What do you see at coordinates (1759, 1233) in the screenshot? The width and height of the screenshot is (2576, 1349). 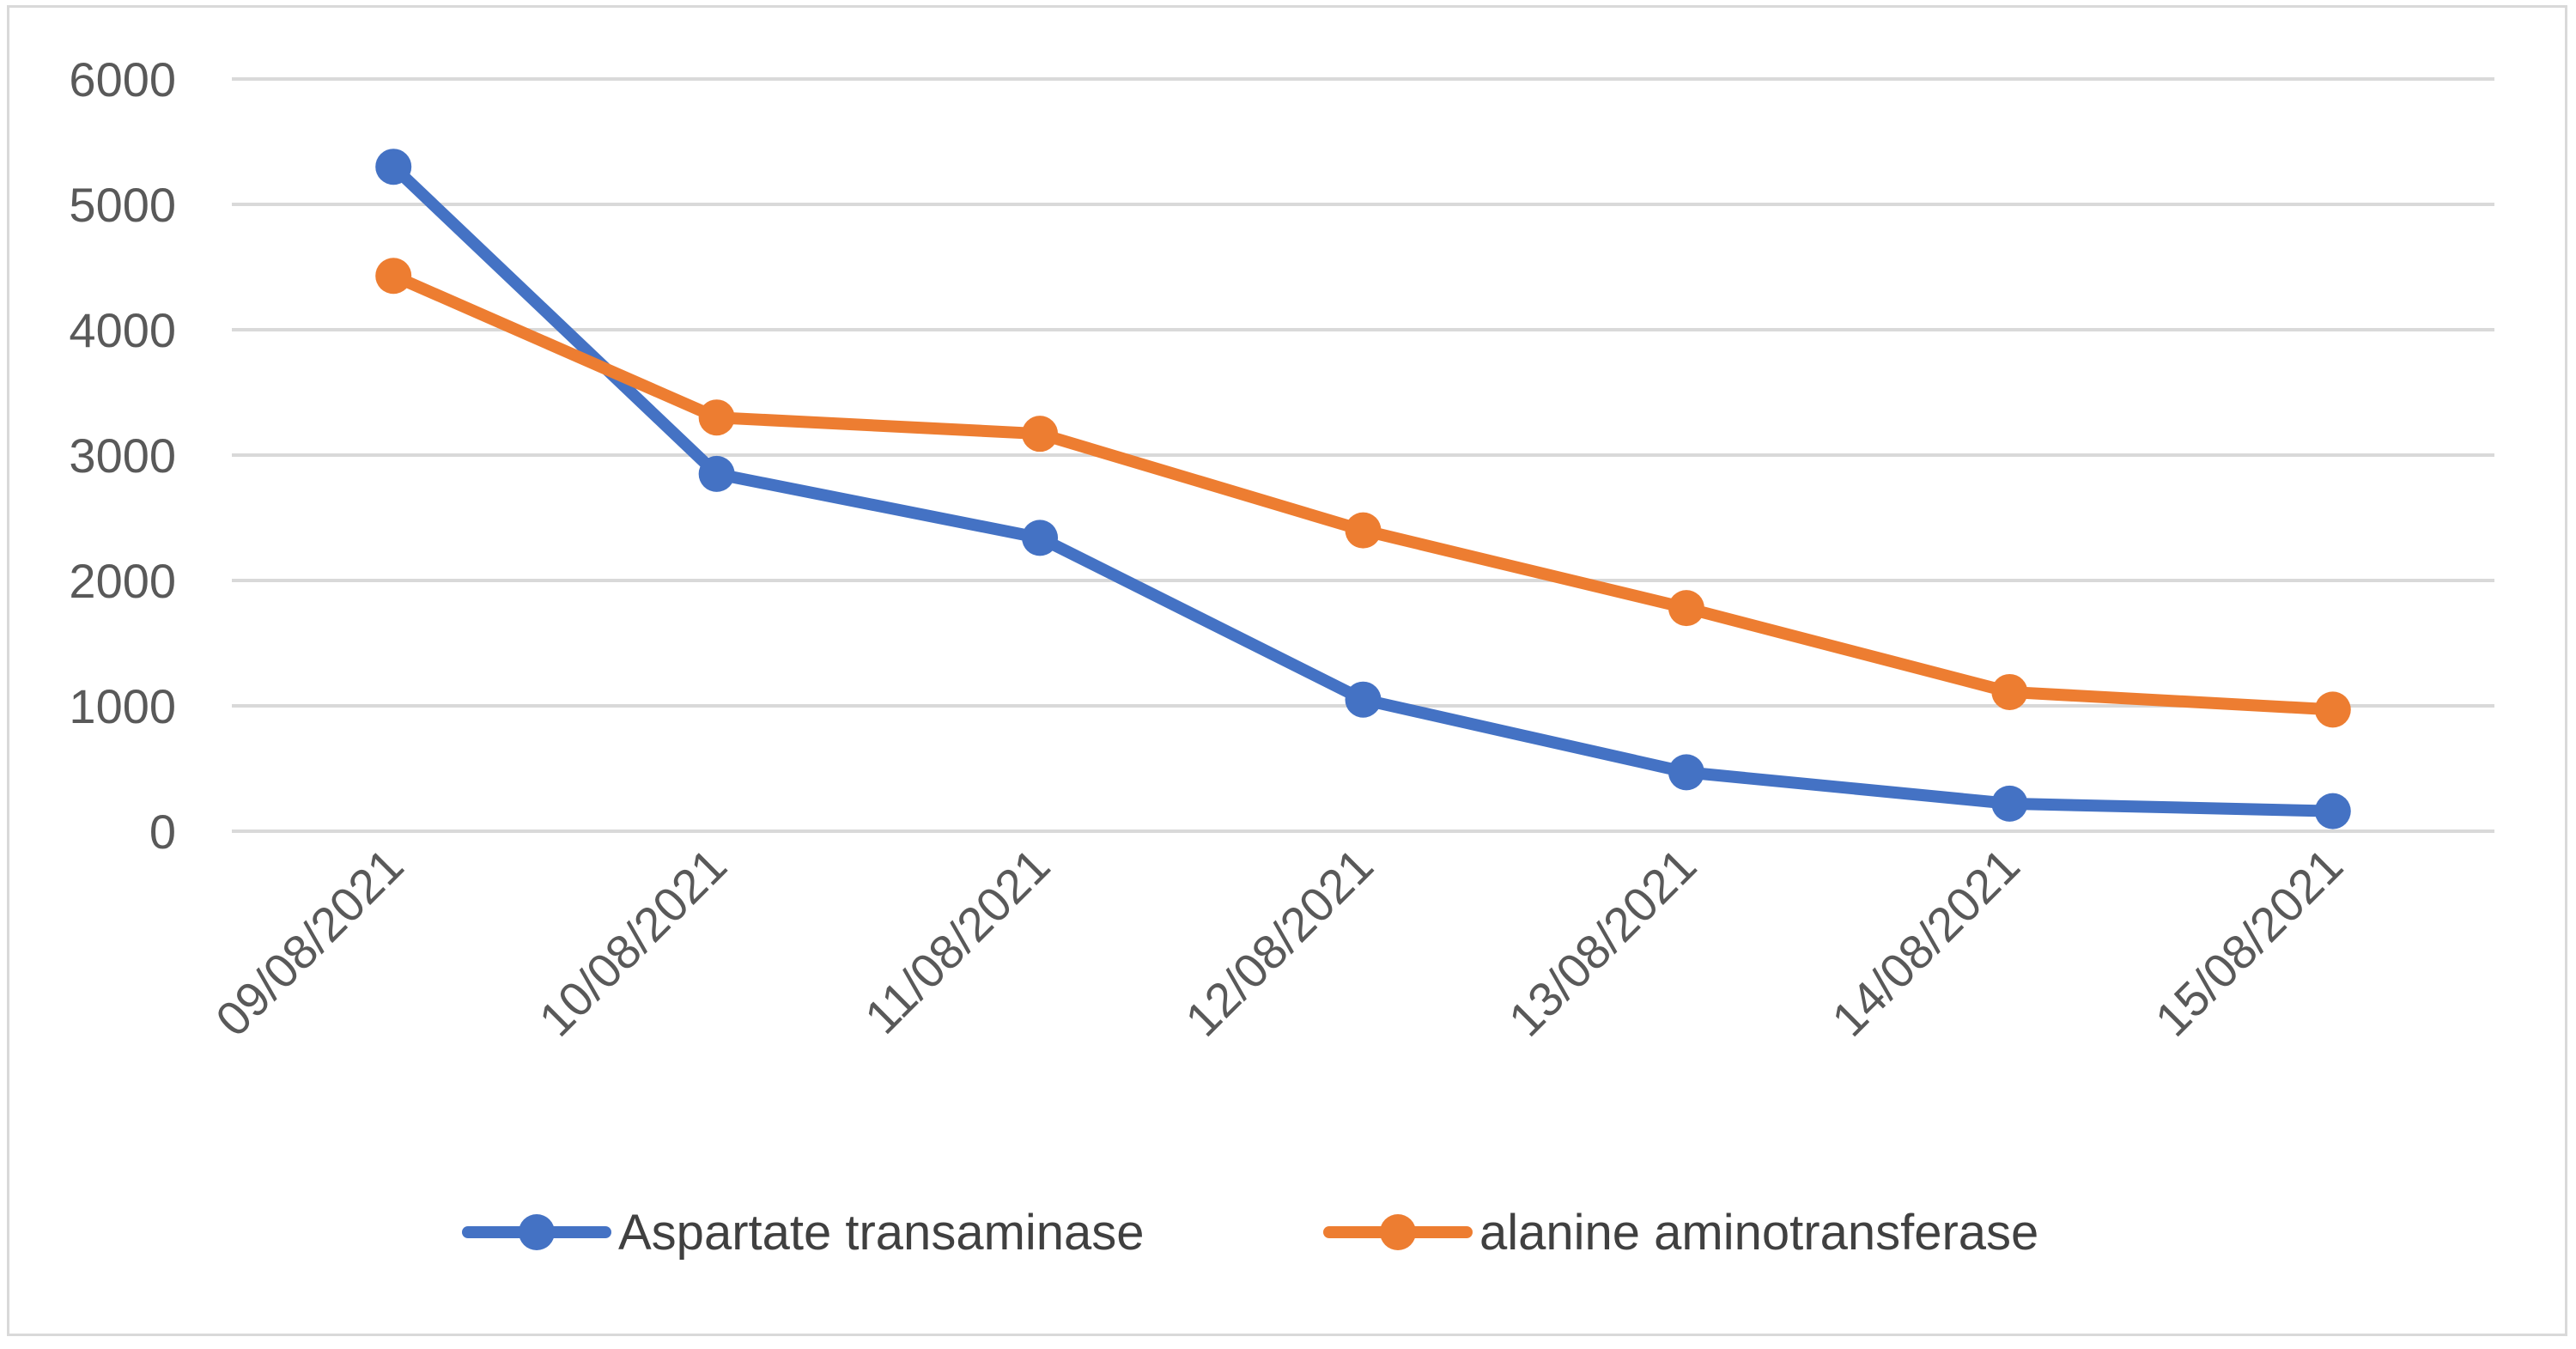 I see `legend-label: alanine aminotransferase` at bounding box center [1759, 1233].